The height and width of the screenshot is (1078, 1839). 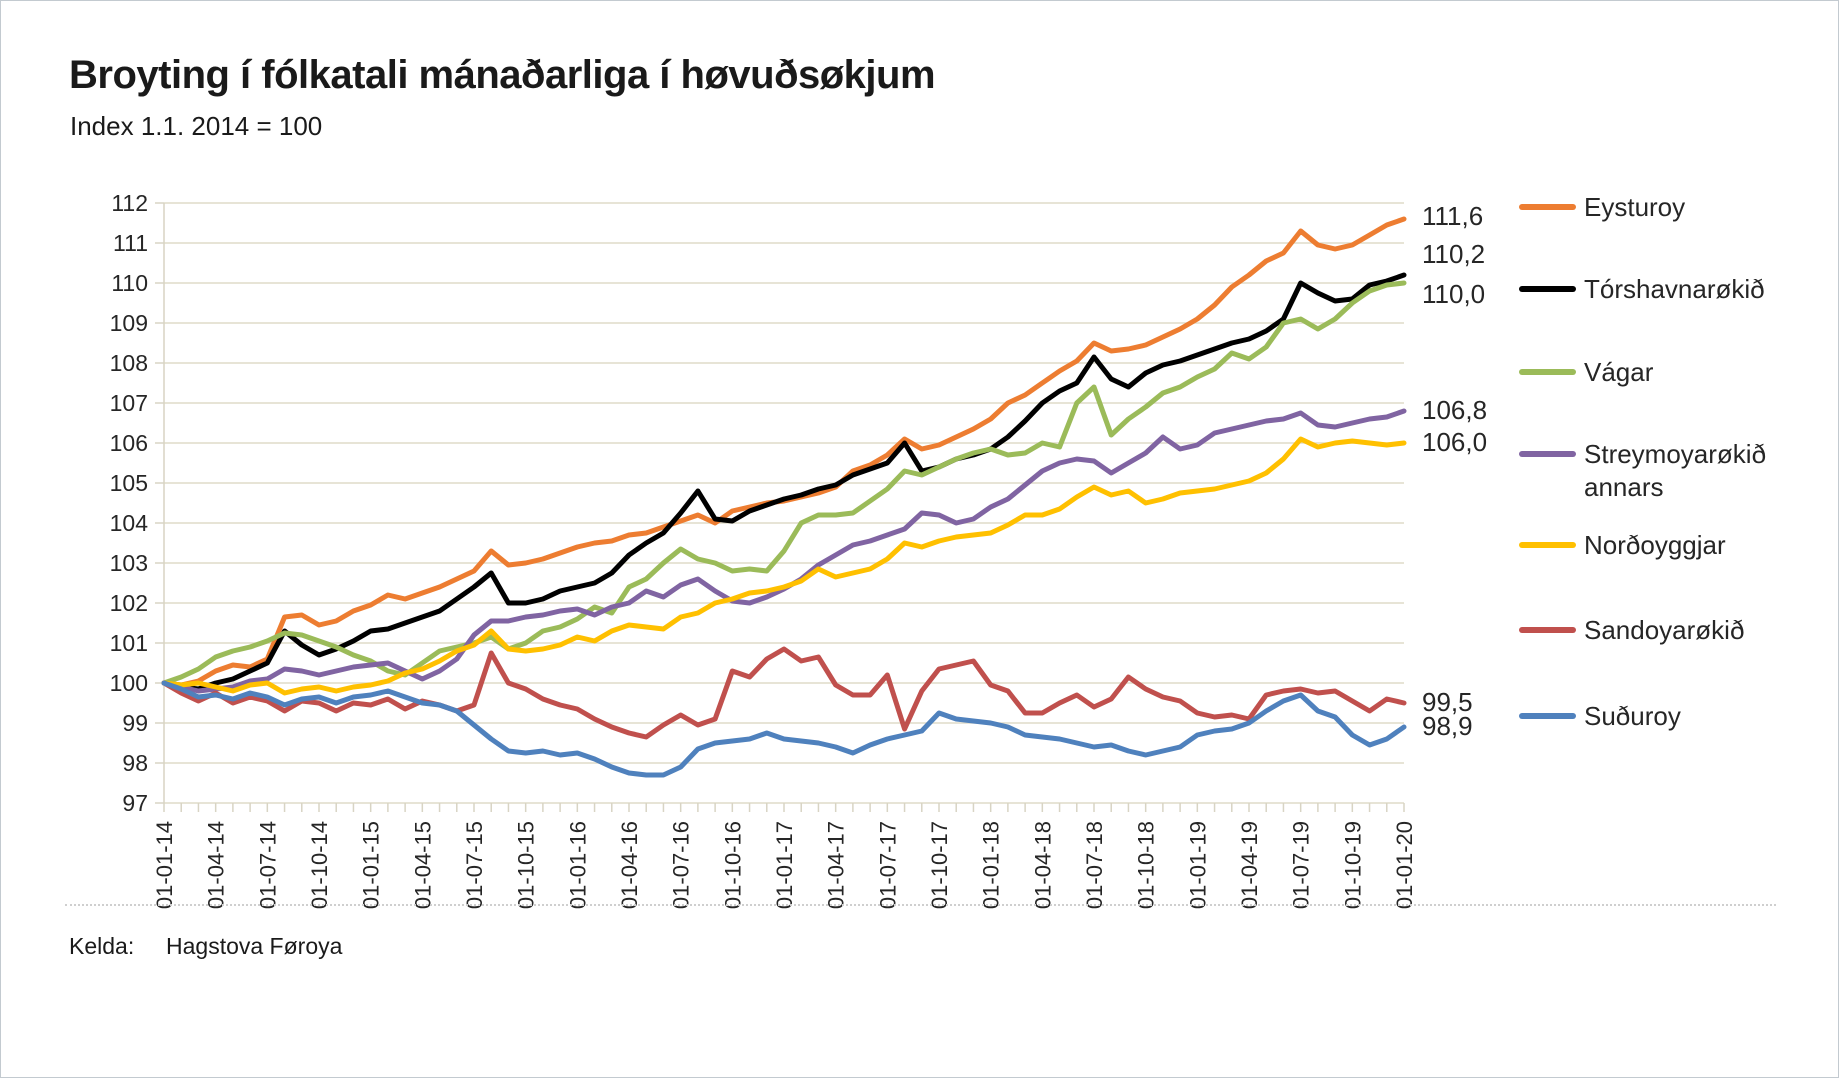 I want to click on series-end-label-eysturoy: 111,6, so click(x=1453, y=216).